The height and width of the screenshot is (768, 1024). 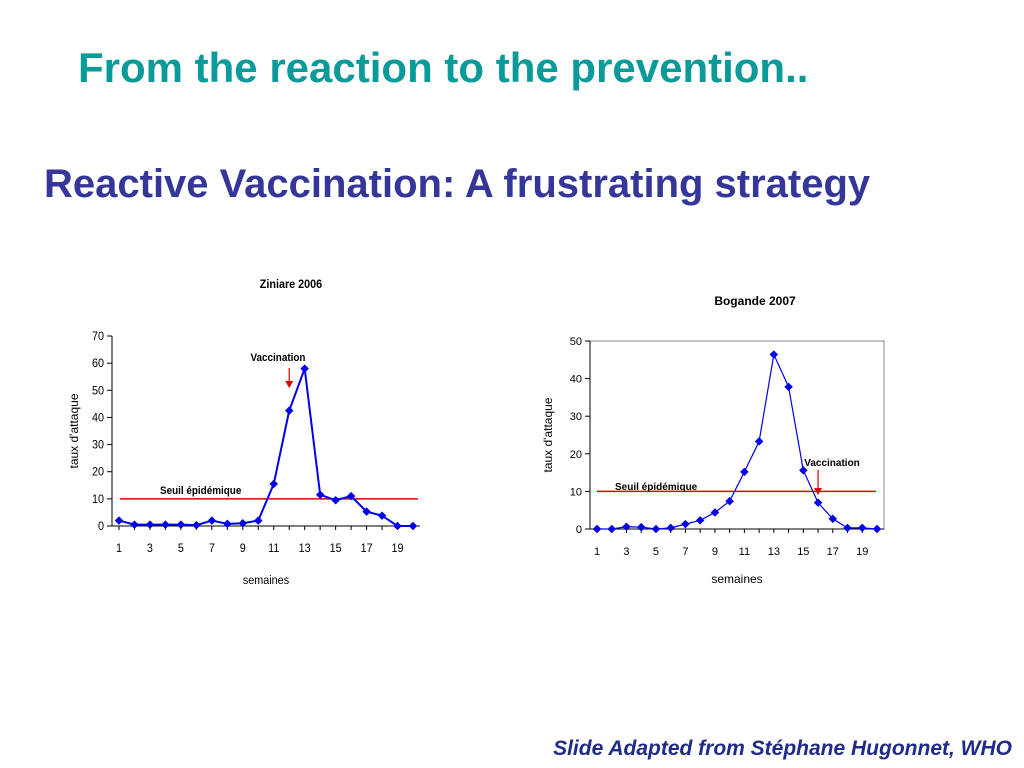 What do you see at coordinates (443, 67) in the screenshot?
I see `slide-title: From the reaction to the prevention..` at bounding box center [443, 67].